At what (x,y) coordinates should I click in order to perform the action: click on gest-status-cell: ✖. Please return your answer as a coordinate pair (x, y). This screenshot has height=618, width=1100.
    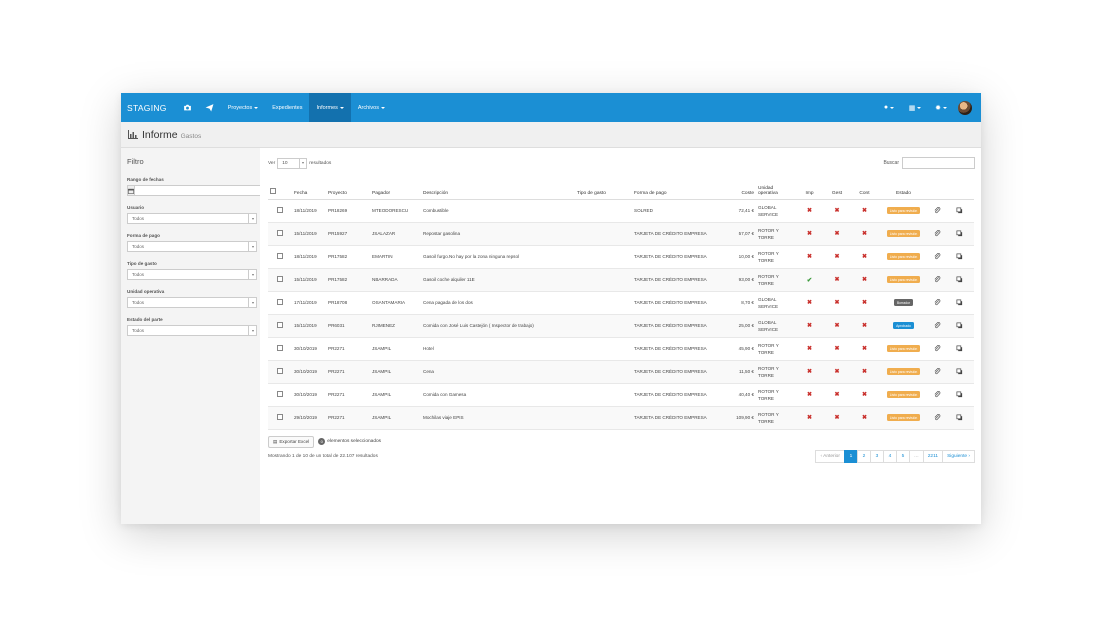
    Looking at the image, I should click on (837, 303).